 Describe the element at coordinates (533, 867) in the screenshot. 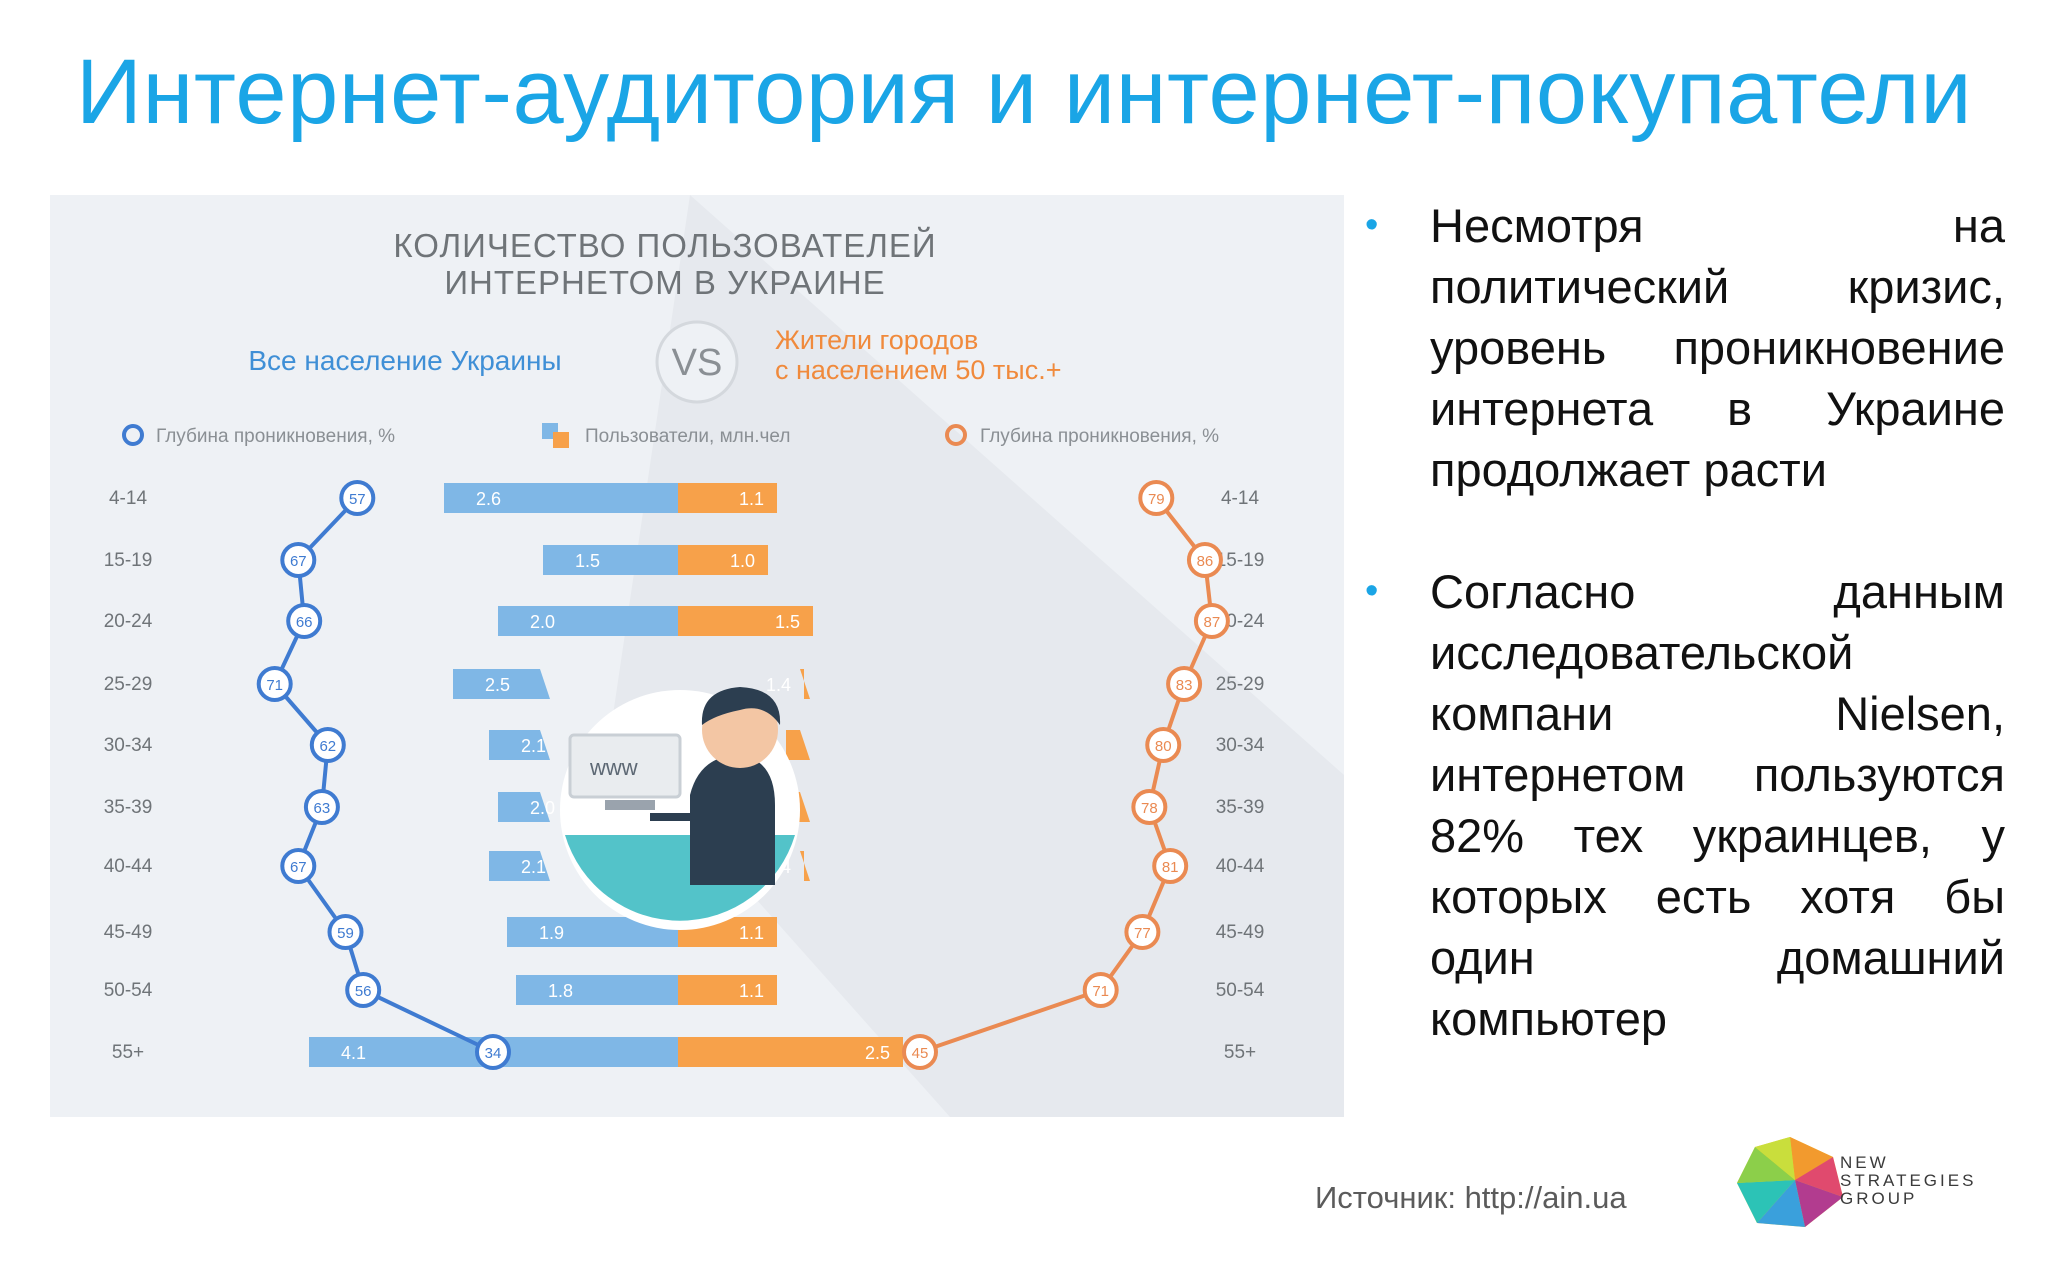

I see `bar-left-value: 2.1` at that location.